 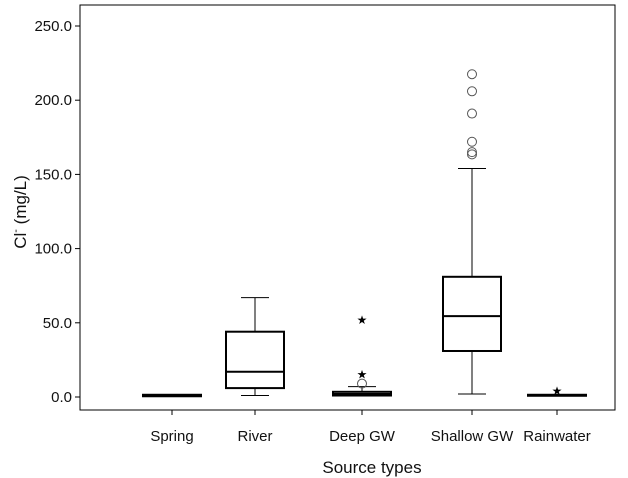 I want to click on x-tick-label: Rainwater, so click(x=557, y=436).